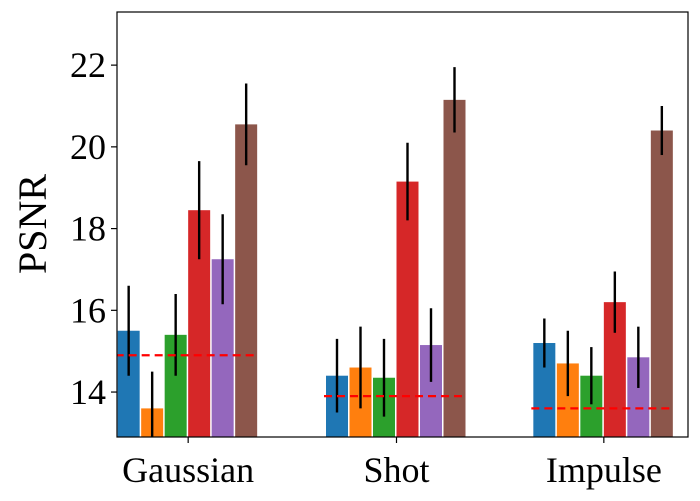 This screenshot has width=700, height=501. I want to click on y-tick-label-22: 22, so click(88, 65).